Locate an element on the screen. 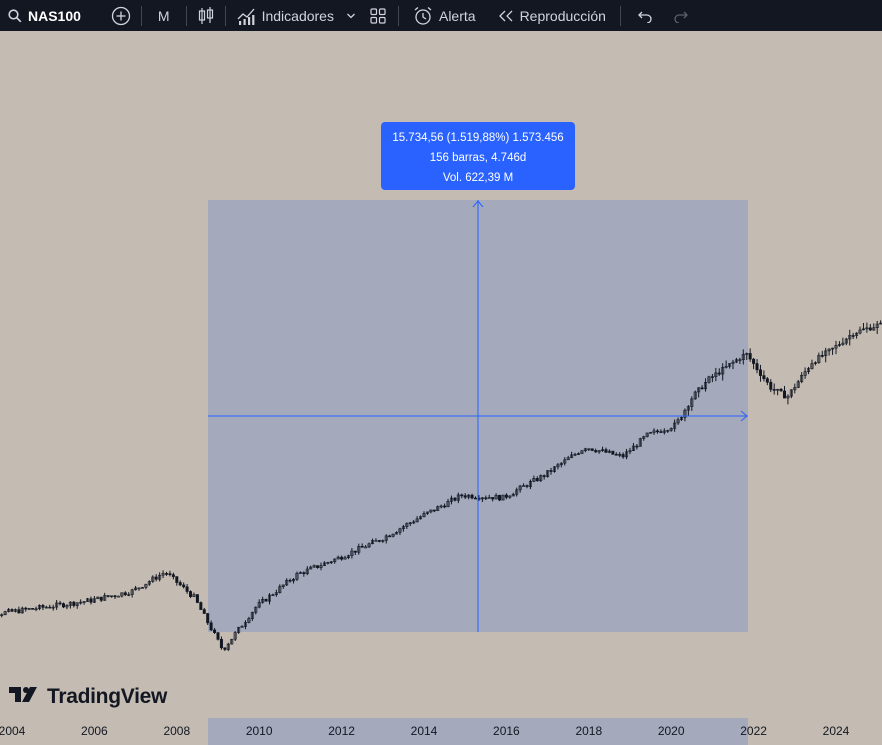  time-axis-tick: 2008 is located at coordinates (177, 731).